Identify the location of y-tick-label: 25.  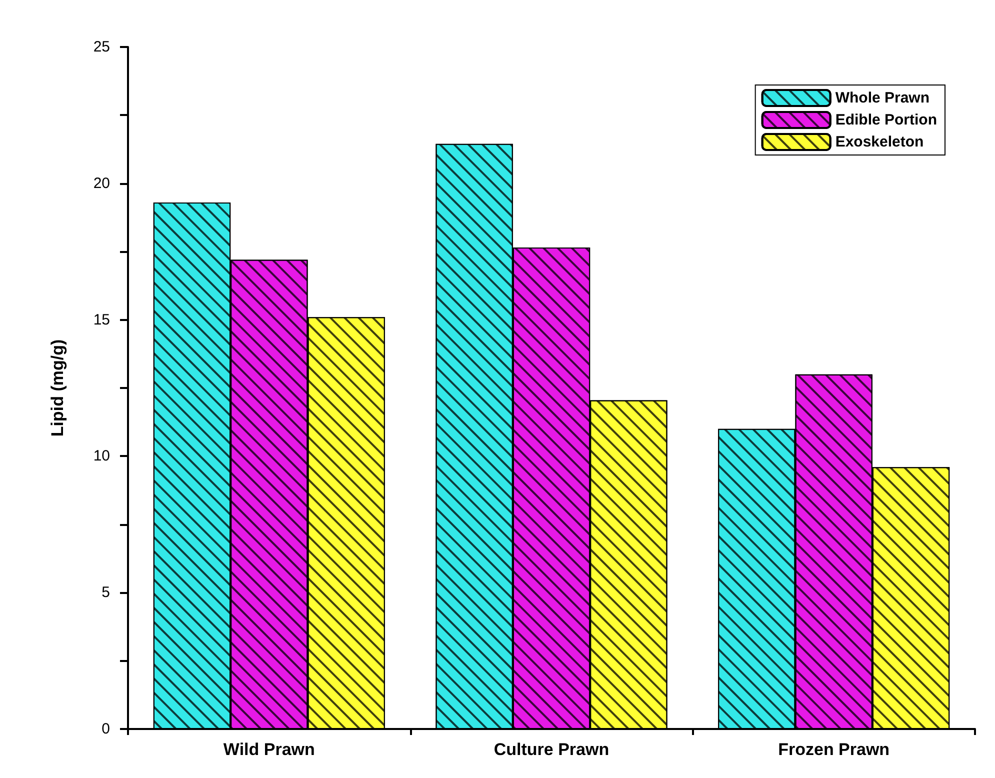
(101, 47).